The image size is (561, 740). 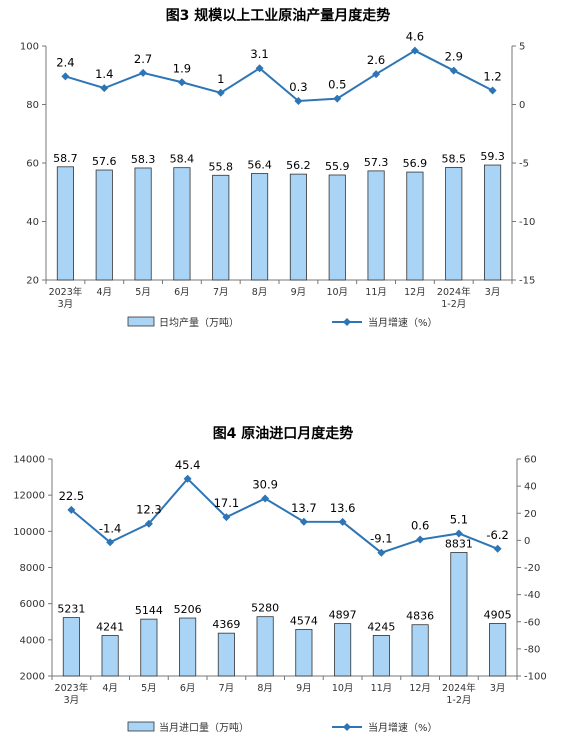 I want to click on left-tick-label: 14000, so click(x=29, y=460).